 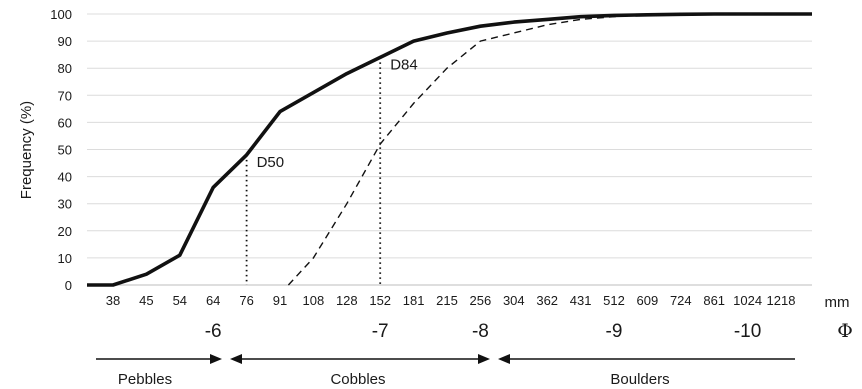 I want to click on x-tick-label: 76, so click(x=246, y=300).